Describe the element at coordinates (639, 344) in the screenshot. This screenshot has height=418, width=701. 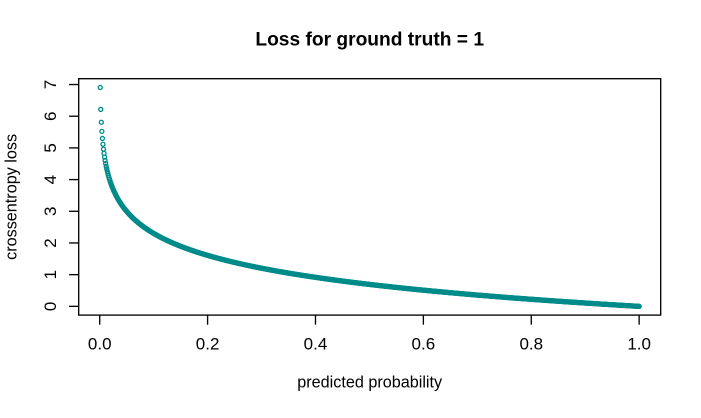
I see `svg-text: 1.0` at that location.